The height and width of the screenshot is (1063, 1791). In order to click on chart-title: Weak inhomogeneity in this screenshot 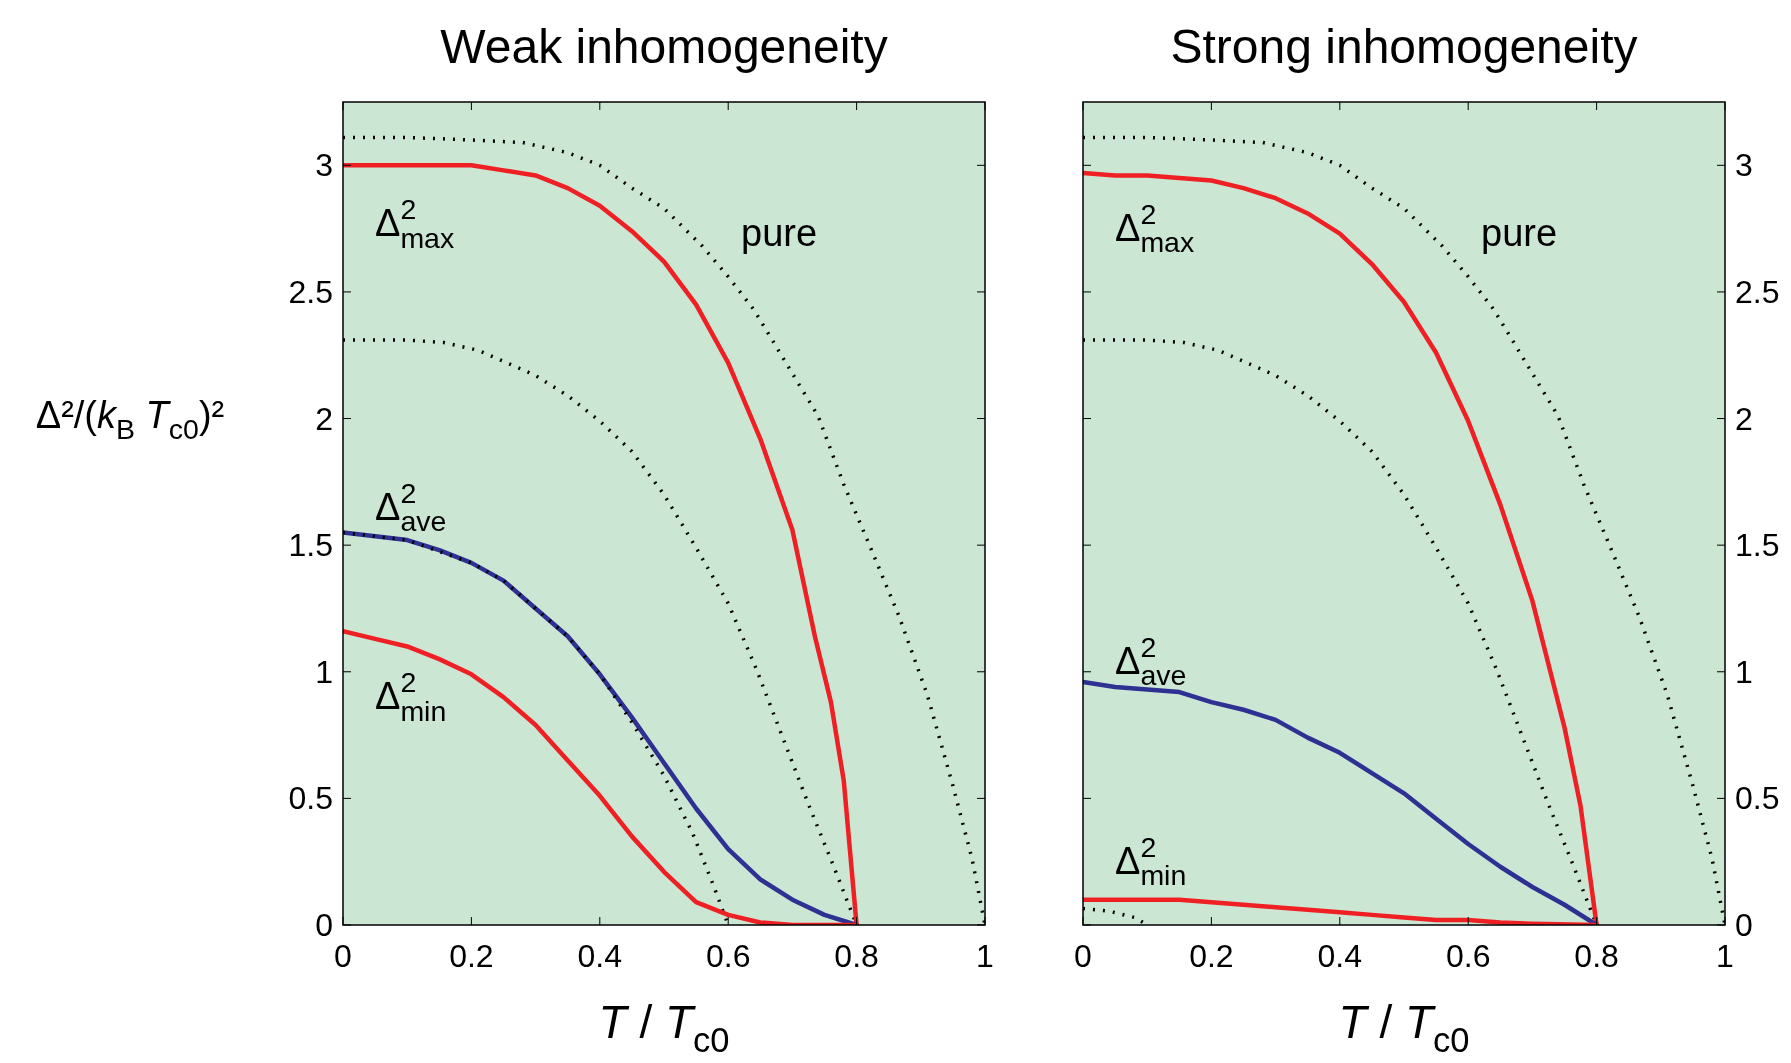, I will do `click(664, 46)`.